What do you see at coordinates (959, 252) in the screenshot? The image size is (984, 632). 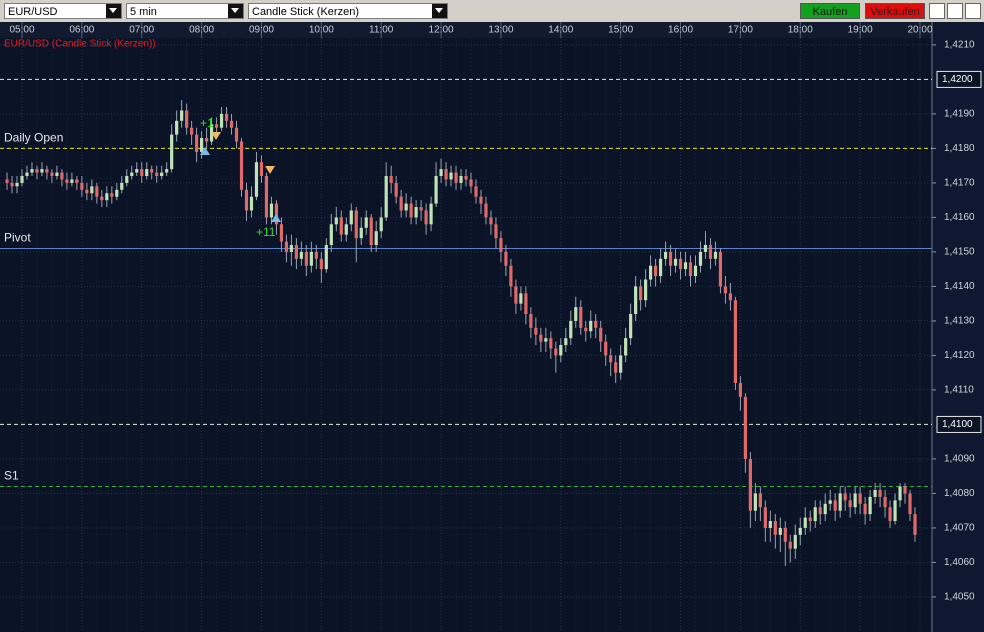 I see `y-tick-label: 1,4150` at bounding box center [959, 252].